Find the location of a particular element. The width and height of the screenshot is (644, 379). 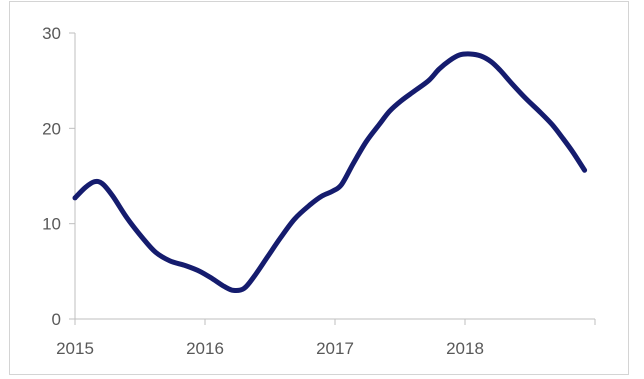

y-tick-label: 20 is located at coordinates (51, 128).